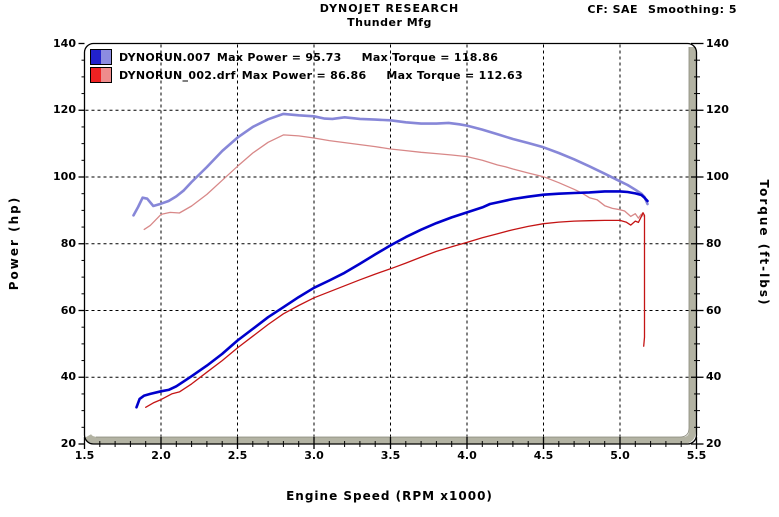  Describe the element at coordinates (717, 43) in the screenshot. I see `torque-tick-label-140: 140` at that location.